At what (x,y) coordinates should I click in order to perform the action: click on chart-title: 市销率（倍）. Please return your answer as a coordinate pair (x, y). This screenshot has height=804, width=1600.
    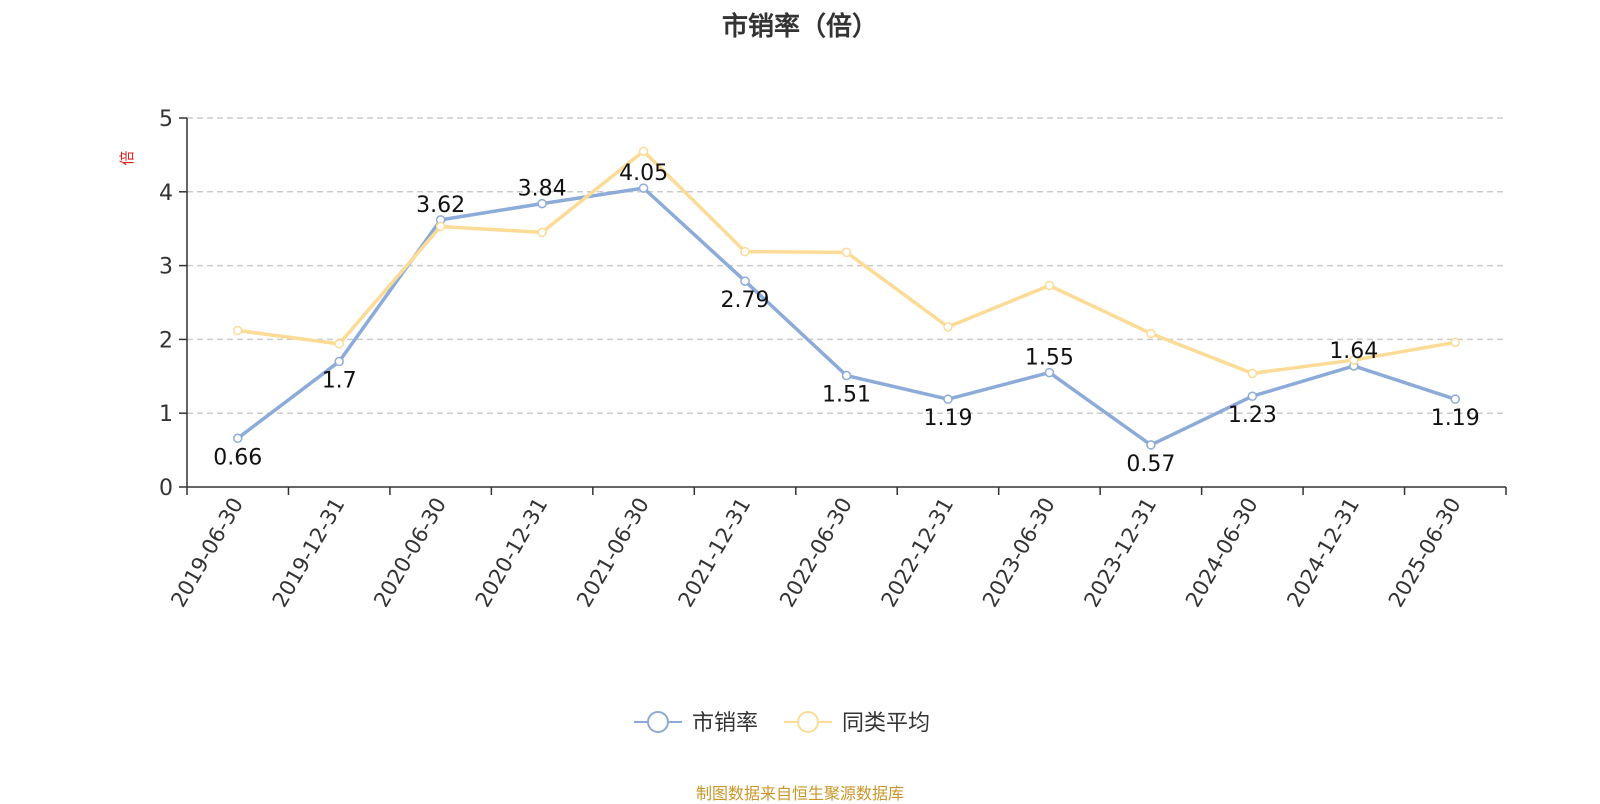
    Looking at the image, I should click on (799, 27).